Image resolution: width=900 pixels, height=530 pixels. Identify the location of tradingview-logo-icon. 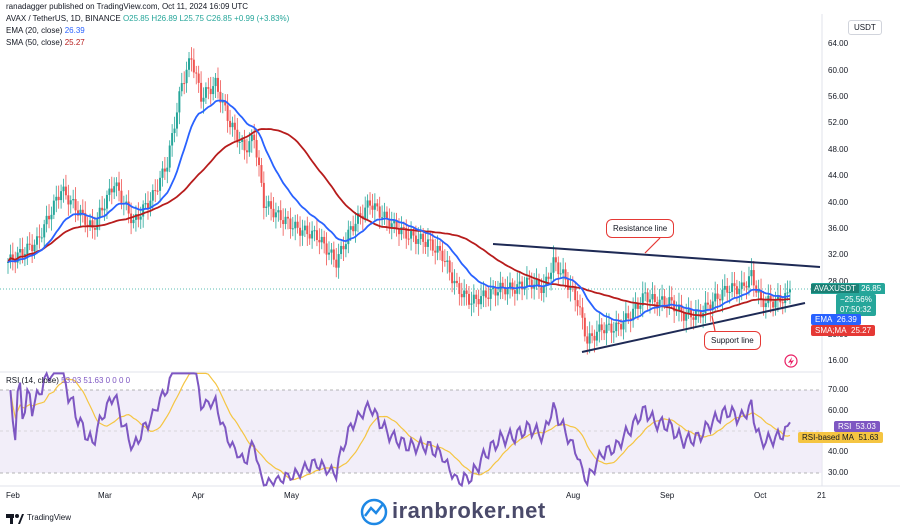
(15, 519).